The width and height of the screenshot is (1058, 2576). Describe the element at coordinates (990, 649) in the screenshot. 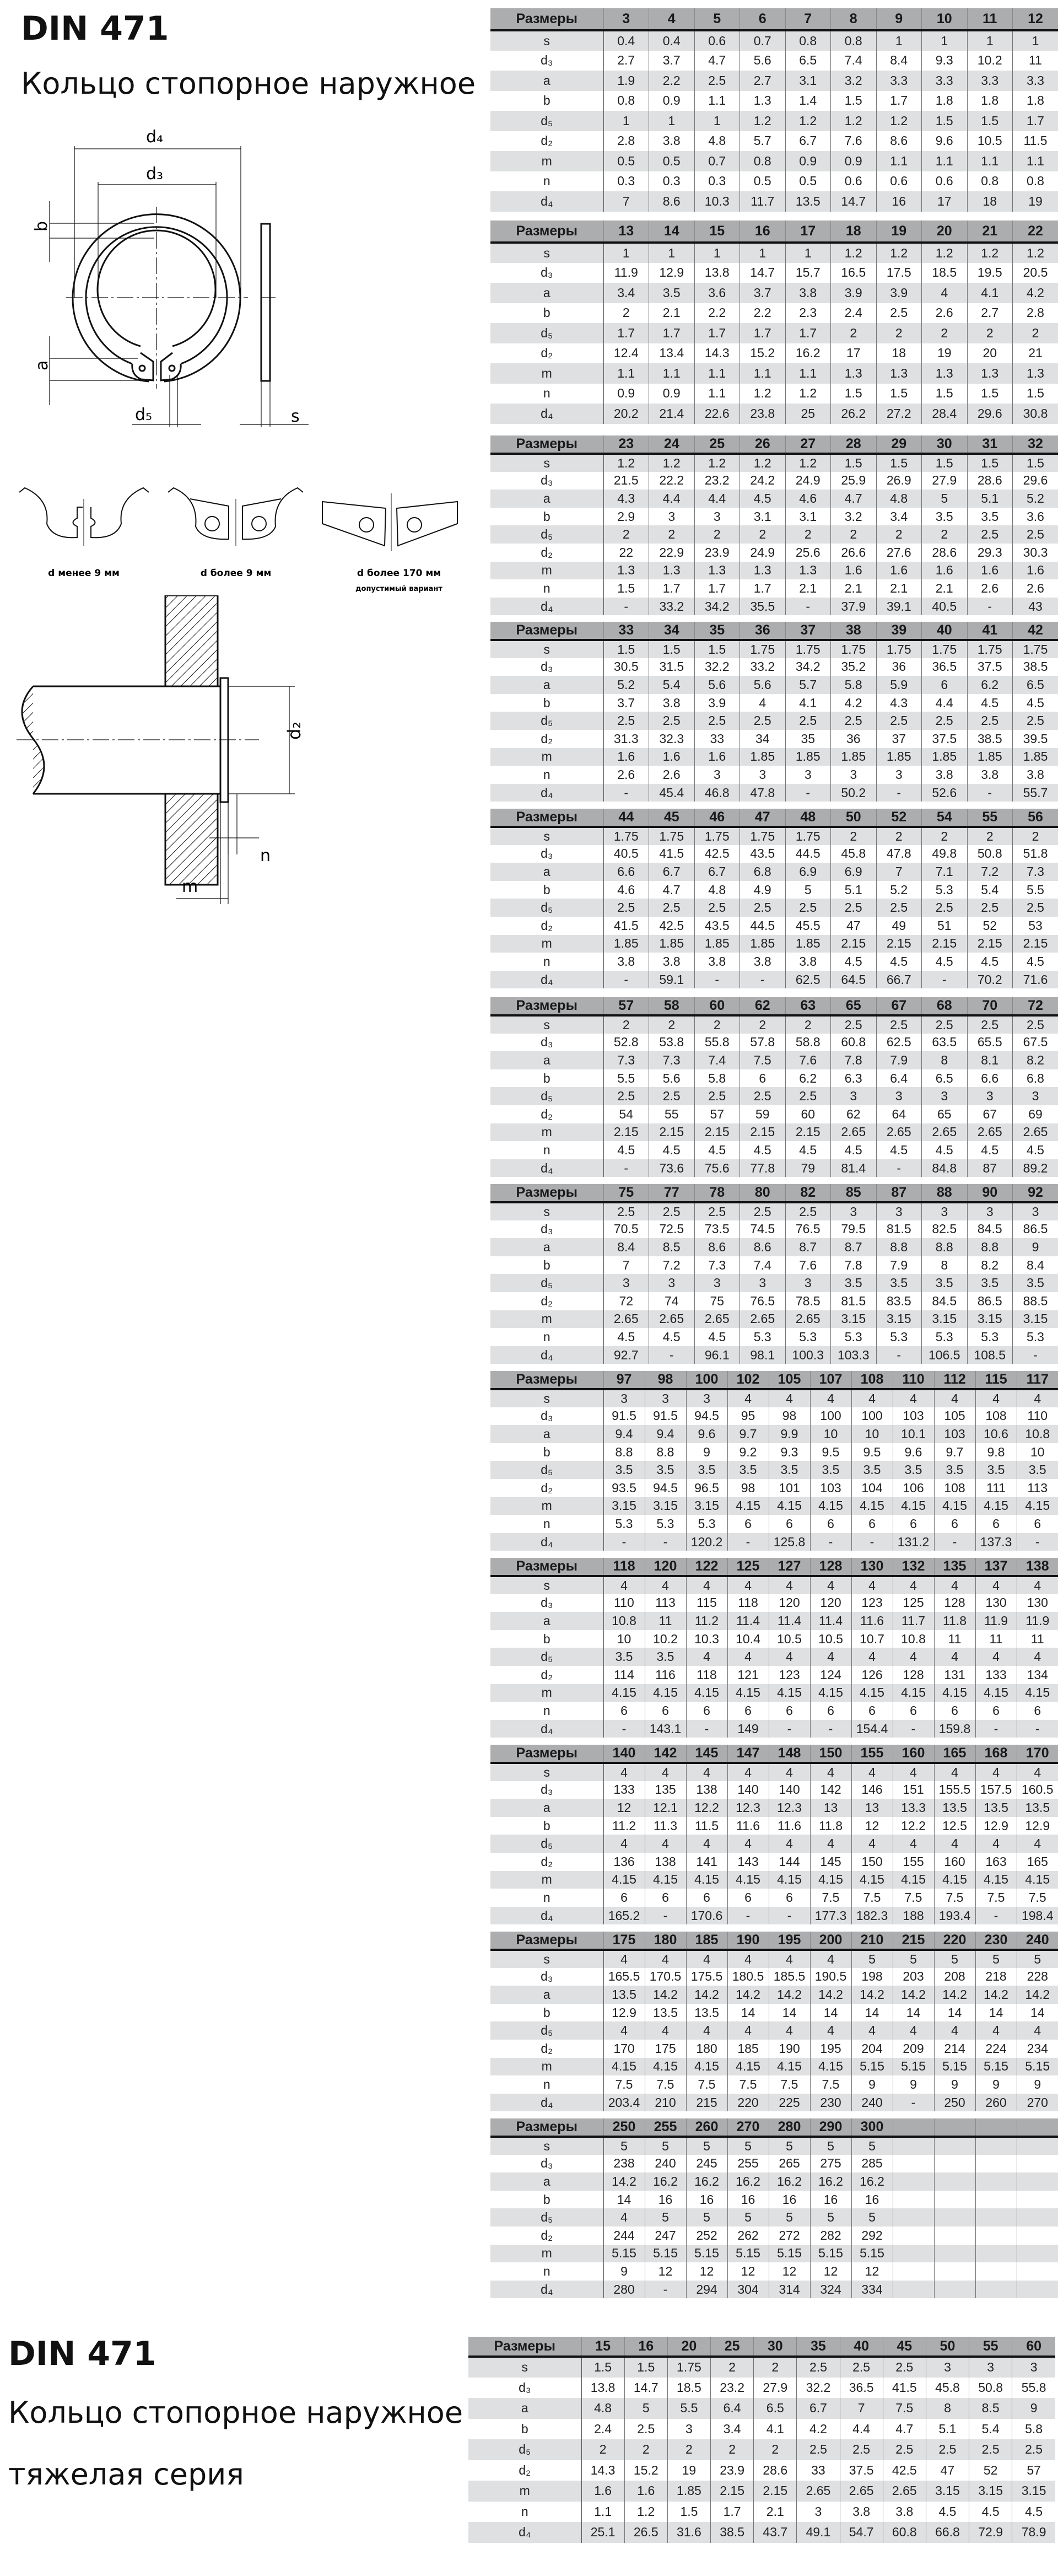

I see `table-cell: 1.75` at that location.